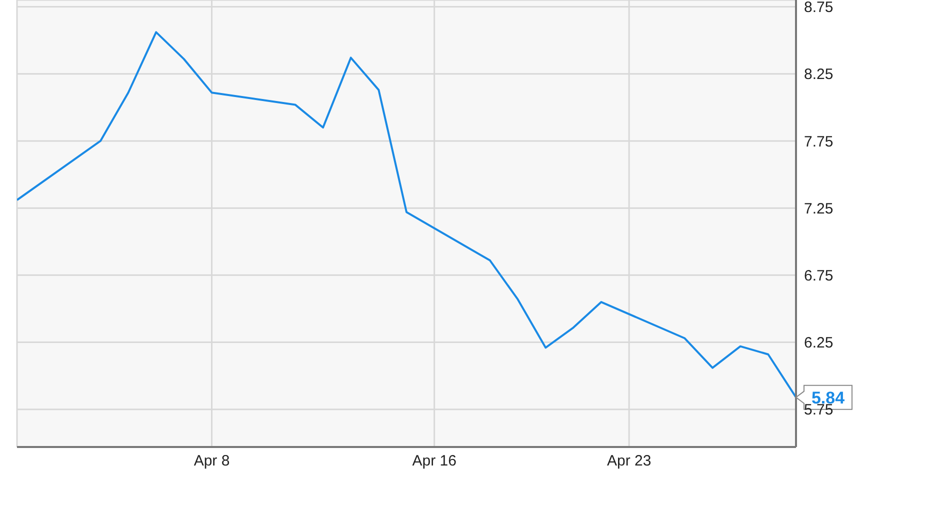  I want to click on y-tick-label: 7.75, so click(819, 141).